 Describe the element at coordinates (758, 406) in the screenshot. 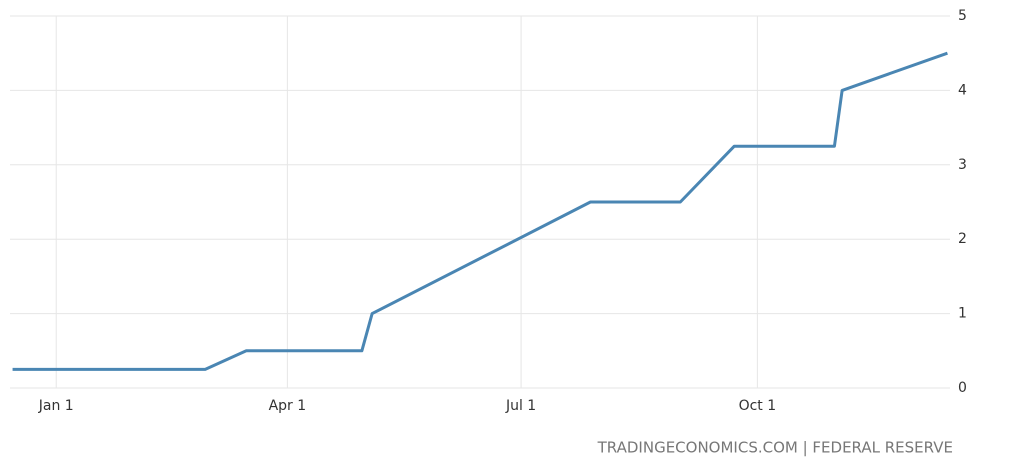

I see `x-tick-label: Oct 1` at that location.